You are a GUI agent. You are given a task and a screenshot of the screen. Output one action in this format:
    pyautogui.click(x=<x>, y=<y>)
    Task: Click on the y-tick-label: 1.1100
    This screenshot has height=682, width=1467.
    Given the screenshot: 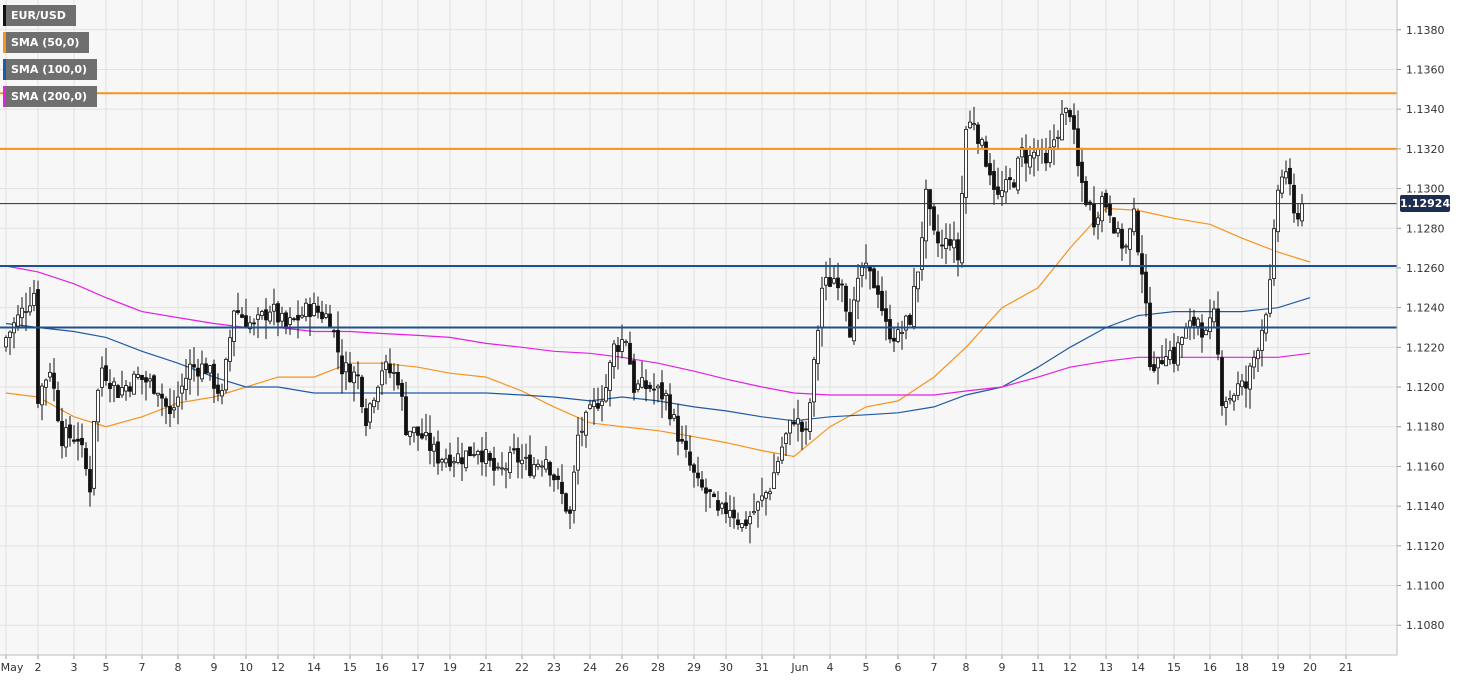 What is the action you would take?
    pyautogui.click(x=1425, y=586)
    